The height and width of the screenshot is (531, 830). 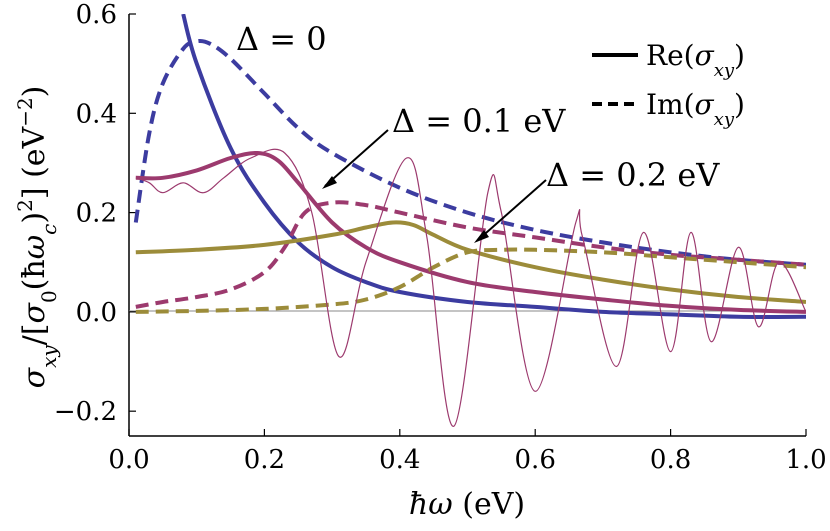 I want to click on x-axis-label: ħω (eV), so click(x=467, y=504).